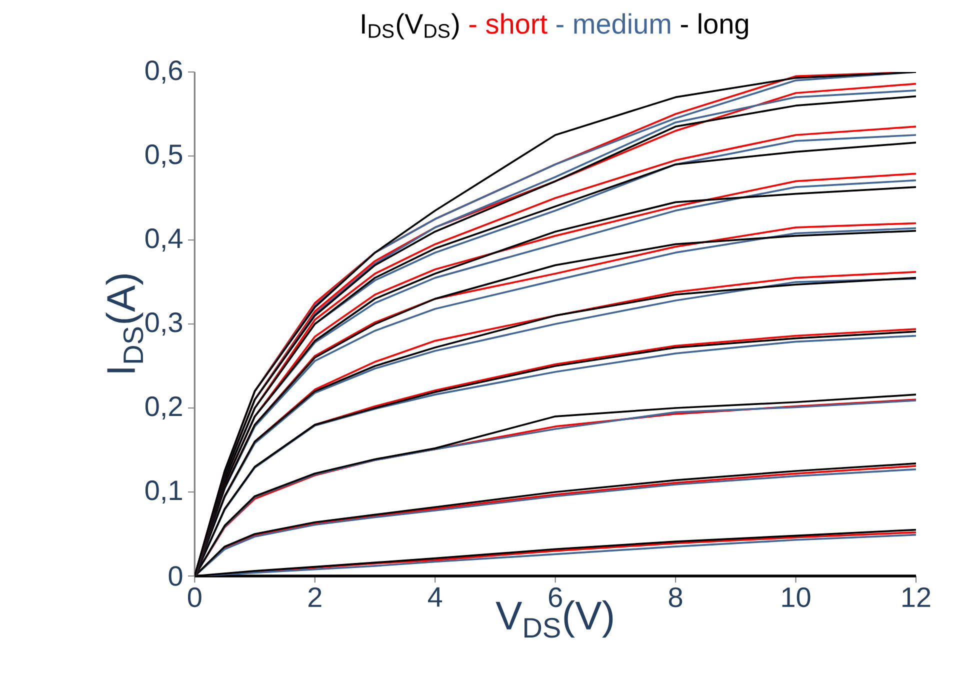 The image size is (957, 697). Describe the element at coordinates (410, 26) in the screenshot. I see `chart-title: I$_{DS}$(V$_{DS}$)` at that location.